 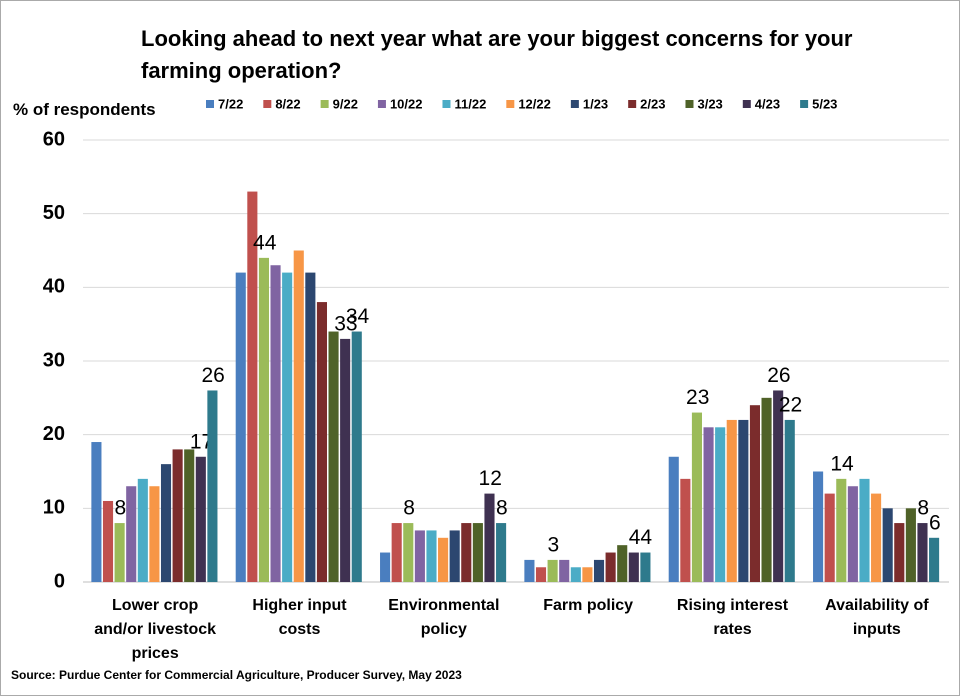 What do you see at coordinates (470, 103) in the screenshot?
I see `legend-label: 11/22` at bounding box center [470, 103].